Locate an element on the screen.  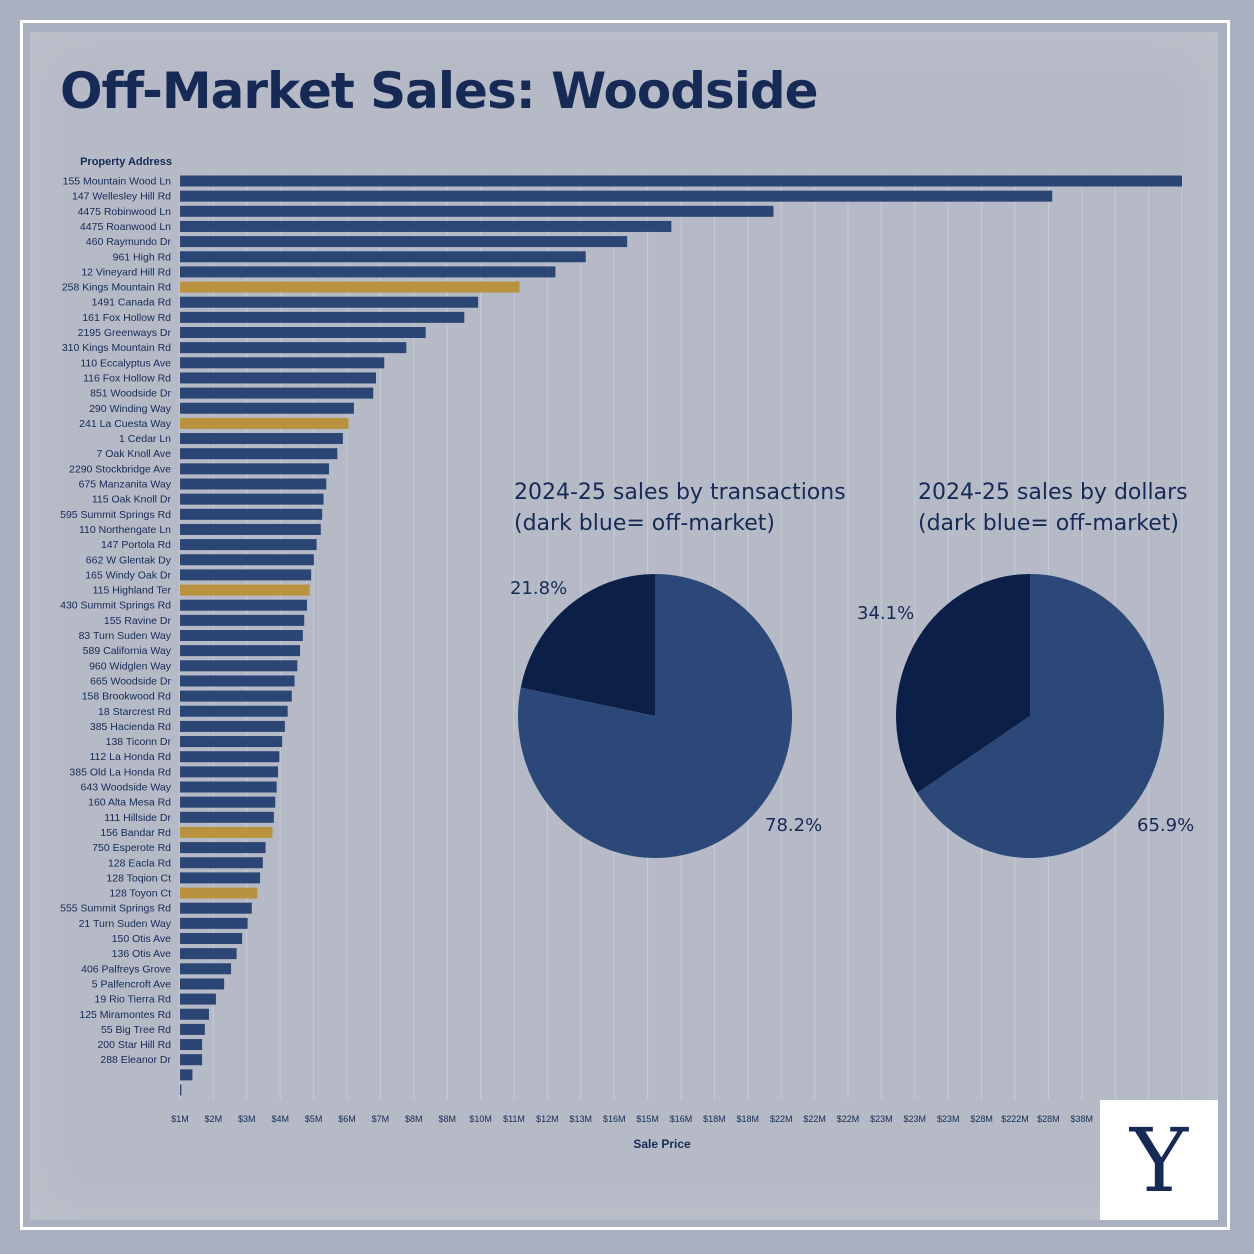
category-label: 136 Otis Ave is located at coordinates (142, 954).